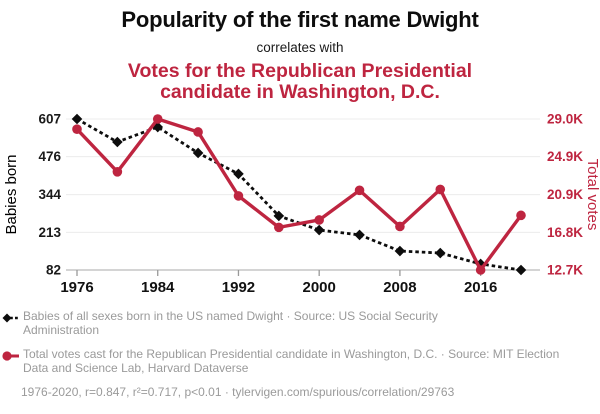  I want to click on svg-text: 2000, so click(318, 287).